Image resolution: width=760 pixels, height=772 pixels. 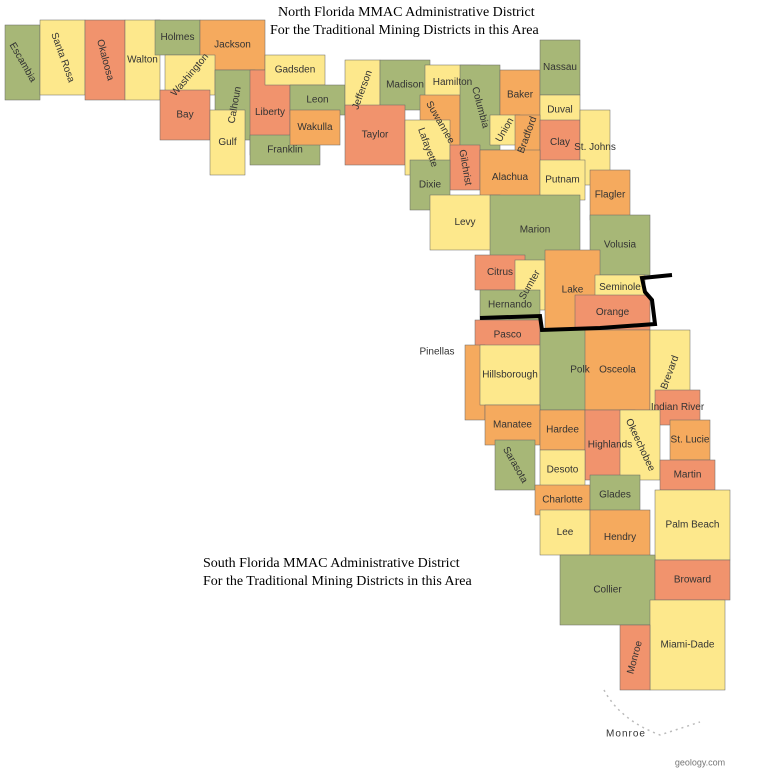 What do you see at coordinates (563, 470) in the screenshot?
I see `county-label: Desoto` at bounding box center [563, 470].